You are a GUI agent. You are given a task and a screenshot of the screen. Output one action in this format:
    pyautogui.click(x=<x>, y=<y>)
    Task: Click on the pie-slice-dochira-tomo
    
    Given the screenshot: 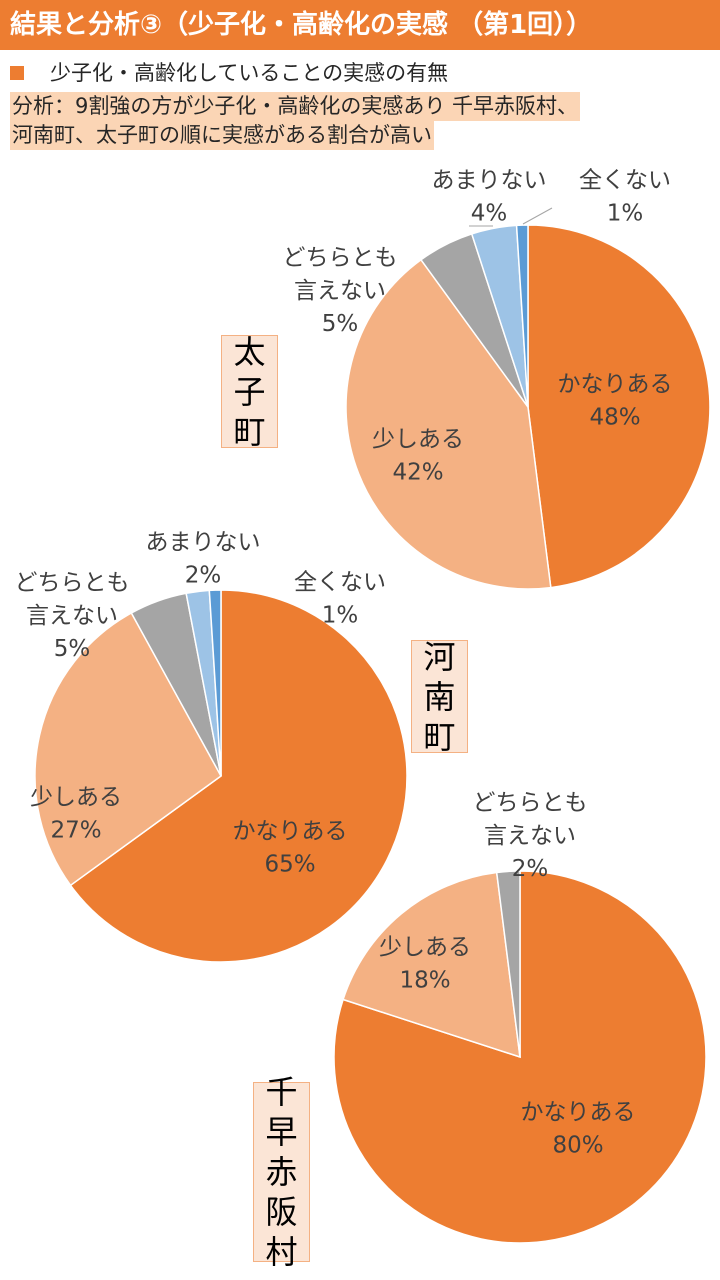 What is the action you would take?
    pyautogui.click(x=508, y=964)
    